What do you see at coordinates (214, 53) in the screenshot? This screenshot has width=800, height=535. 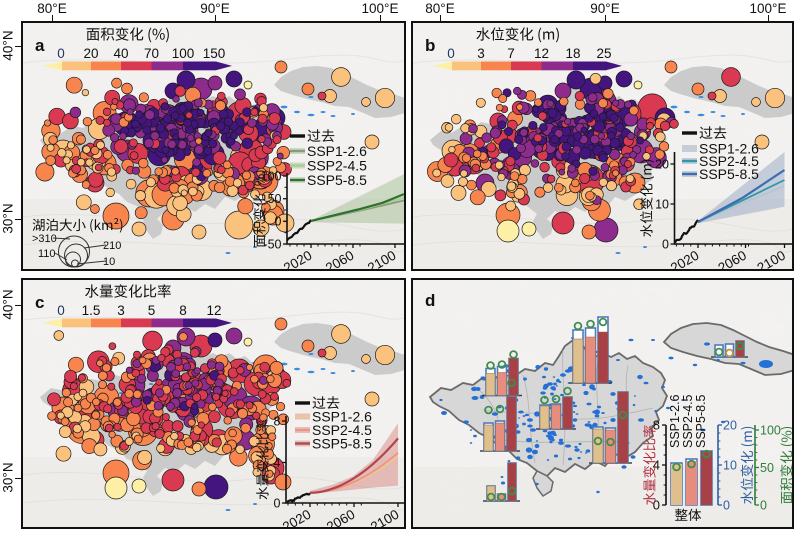 I see `svg-text: 150` at bounding box center [214, 53].